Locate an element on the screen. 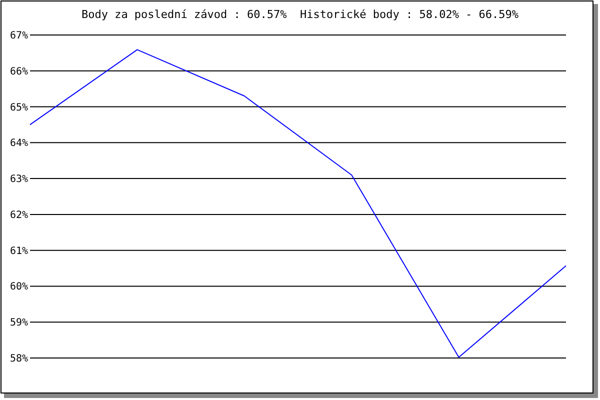 The width and height of the screenshot is (600, 400). y-tick-label: 67% is located at coordinates (19, 36).